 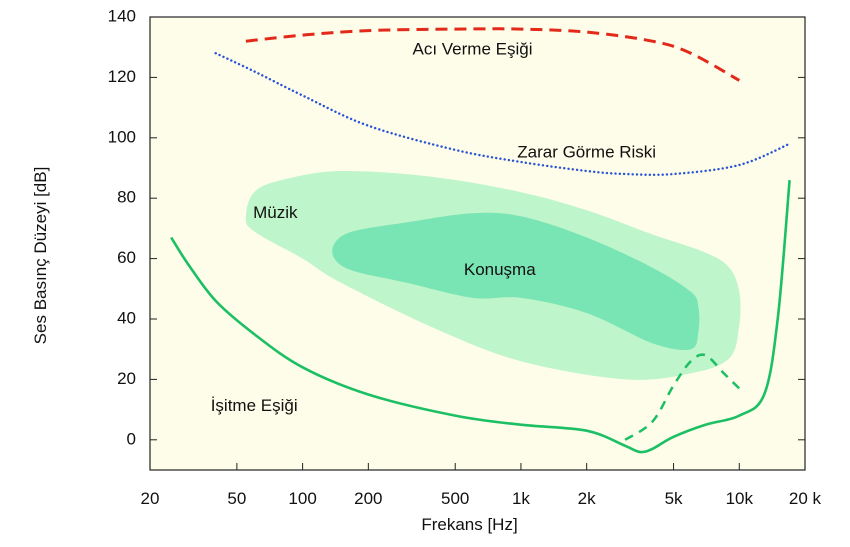 I want to click on x-tick-label: 200, so click(x=368, y=498).